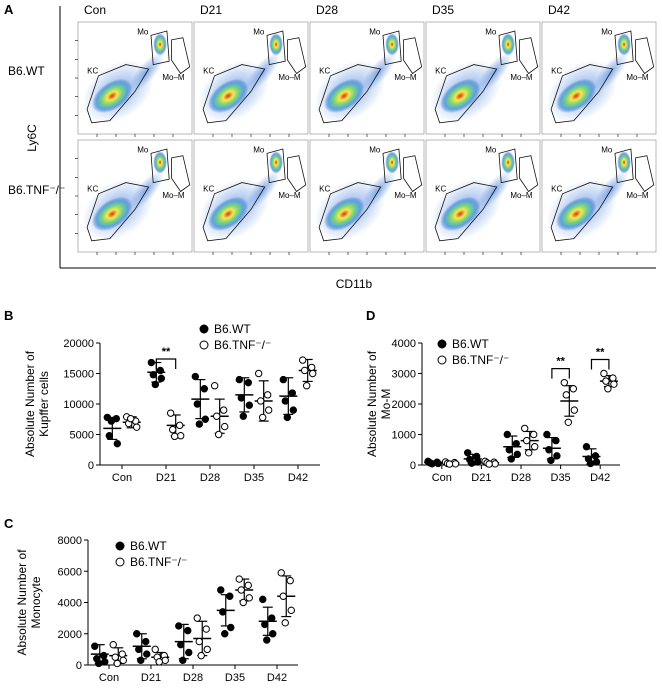  What do you see at coordinates (354, 284) in the screenshot?
I see `panel-a-xlabel: CD11b` at bounding box center [354, 284].